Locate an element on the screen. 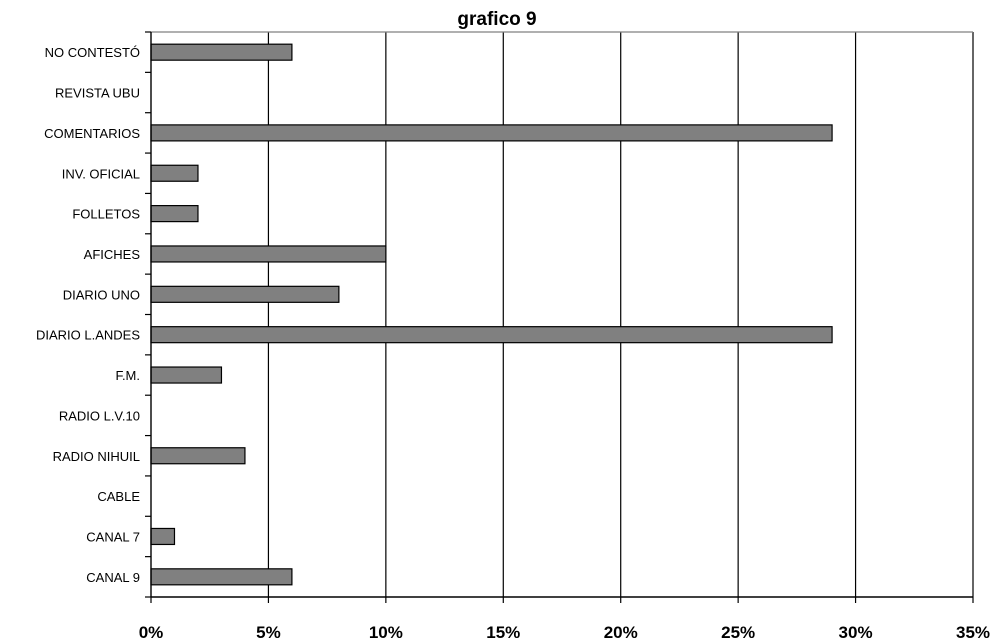 The width and height of the screenshot is (1000, 644). x-tick-label: 0% is located at coordinates (151, 632).